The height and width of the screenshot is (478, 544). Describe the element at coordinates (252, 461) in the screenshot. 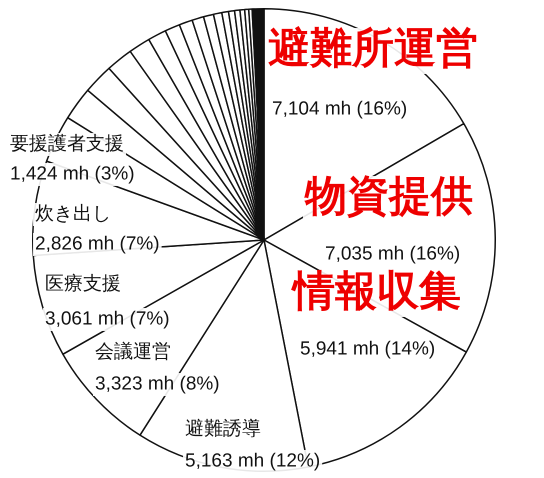

I see `data-label: 5,163 mh (12%)` at that location.